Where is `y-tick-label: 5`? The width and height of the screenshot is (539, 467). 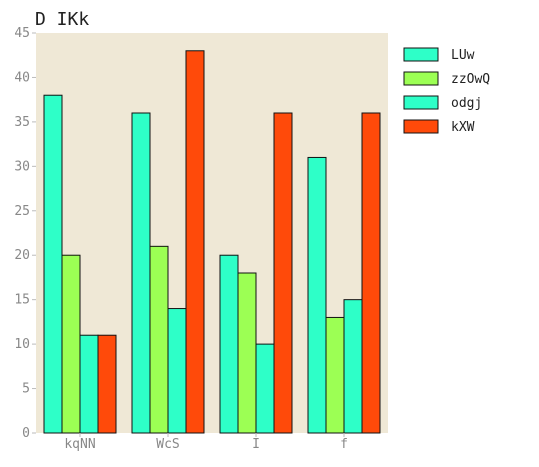
y-tick-label: 5 is located at coordinates (26, 389).